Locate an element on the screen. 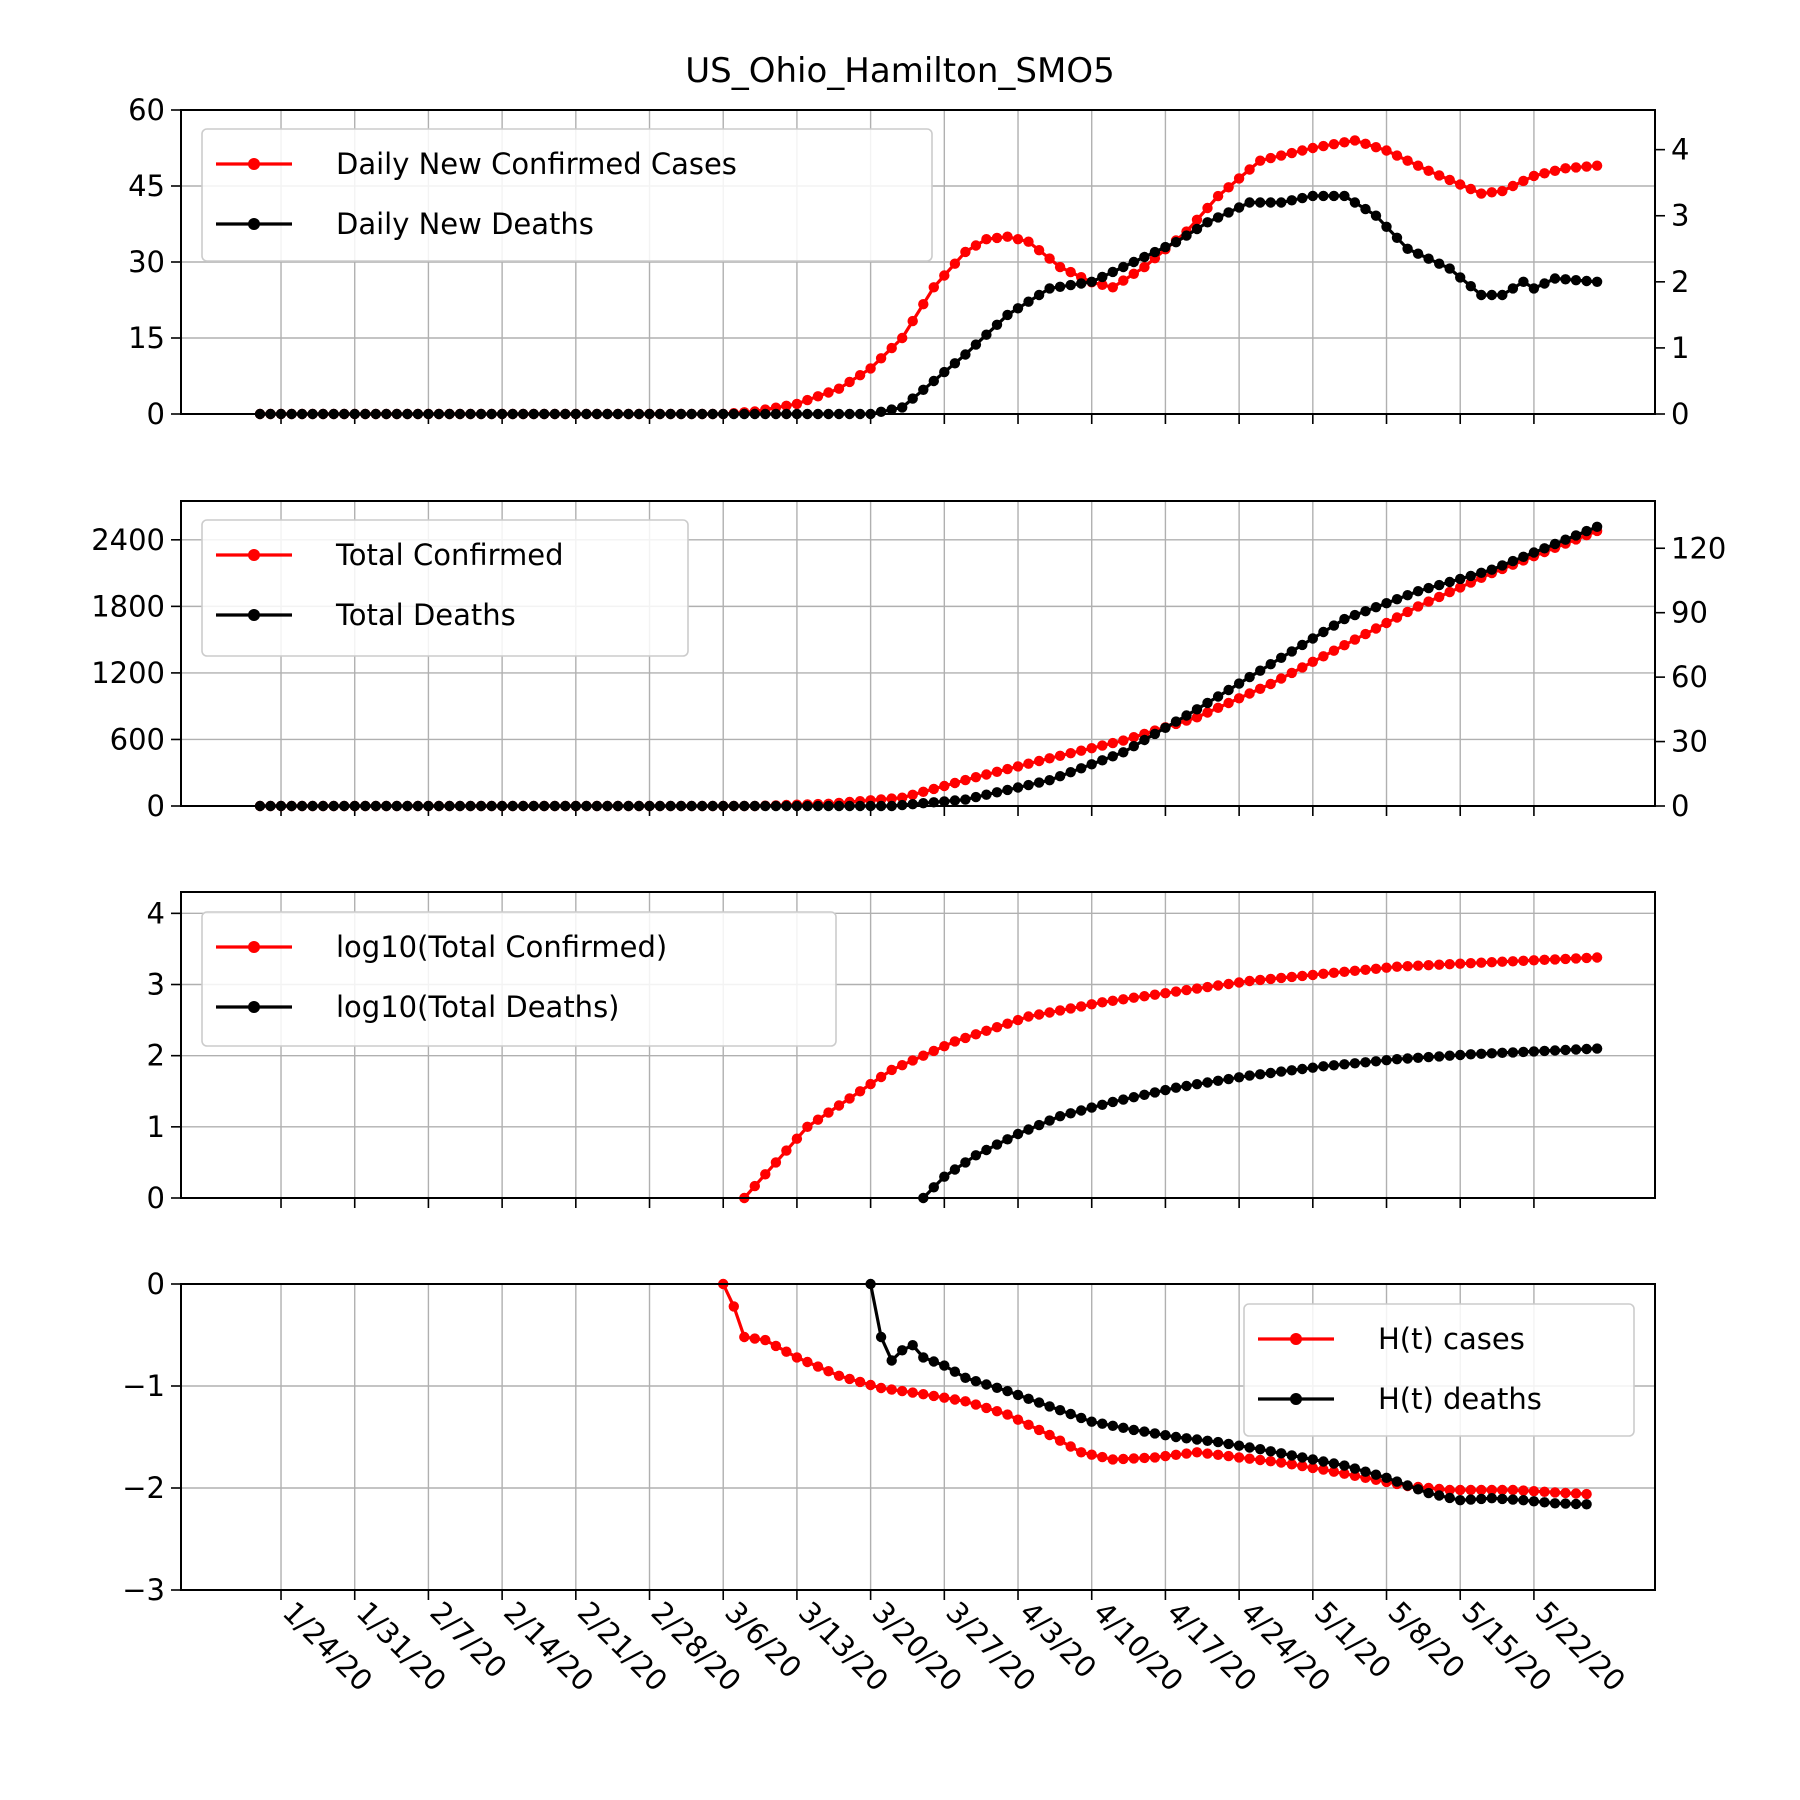 This screenshot has height=1800, width=1800. legend-label: H(t) deaths is located at coordinates (1460, 1399).